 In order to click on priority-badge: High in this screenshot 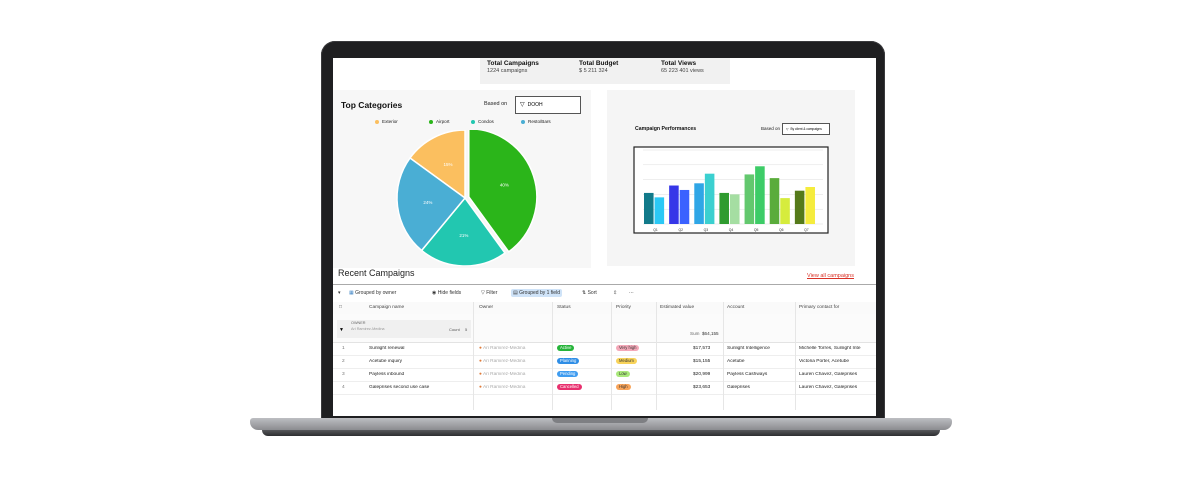, I will do `click(623, 387)`.